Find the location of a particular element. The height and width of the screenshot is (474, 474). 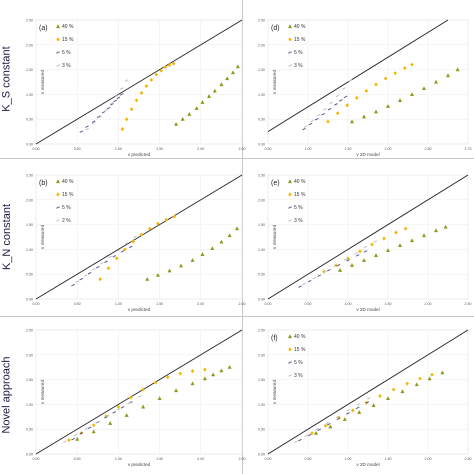

x-tick-label: 2.50 is located at coordinates (242, 459).